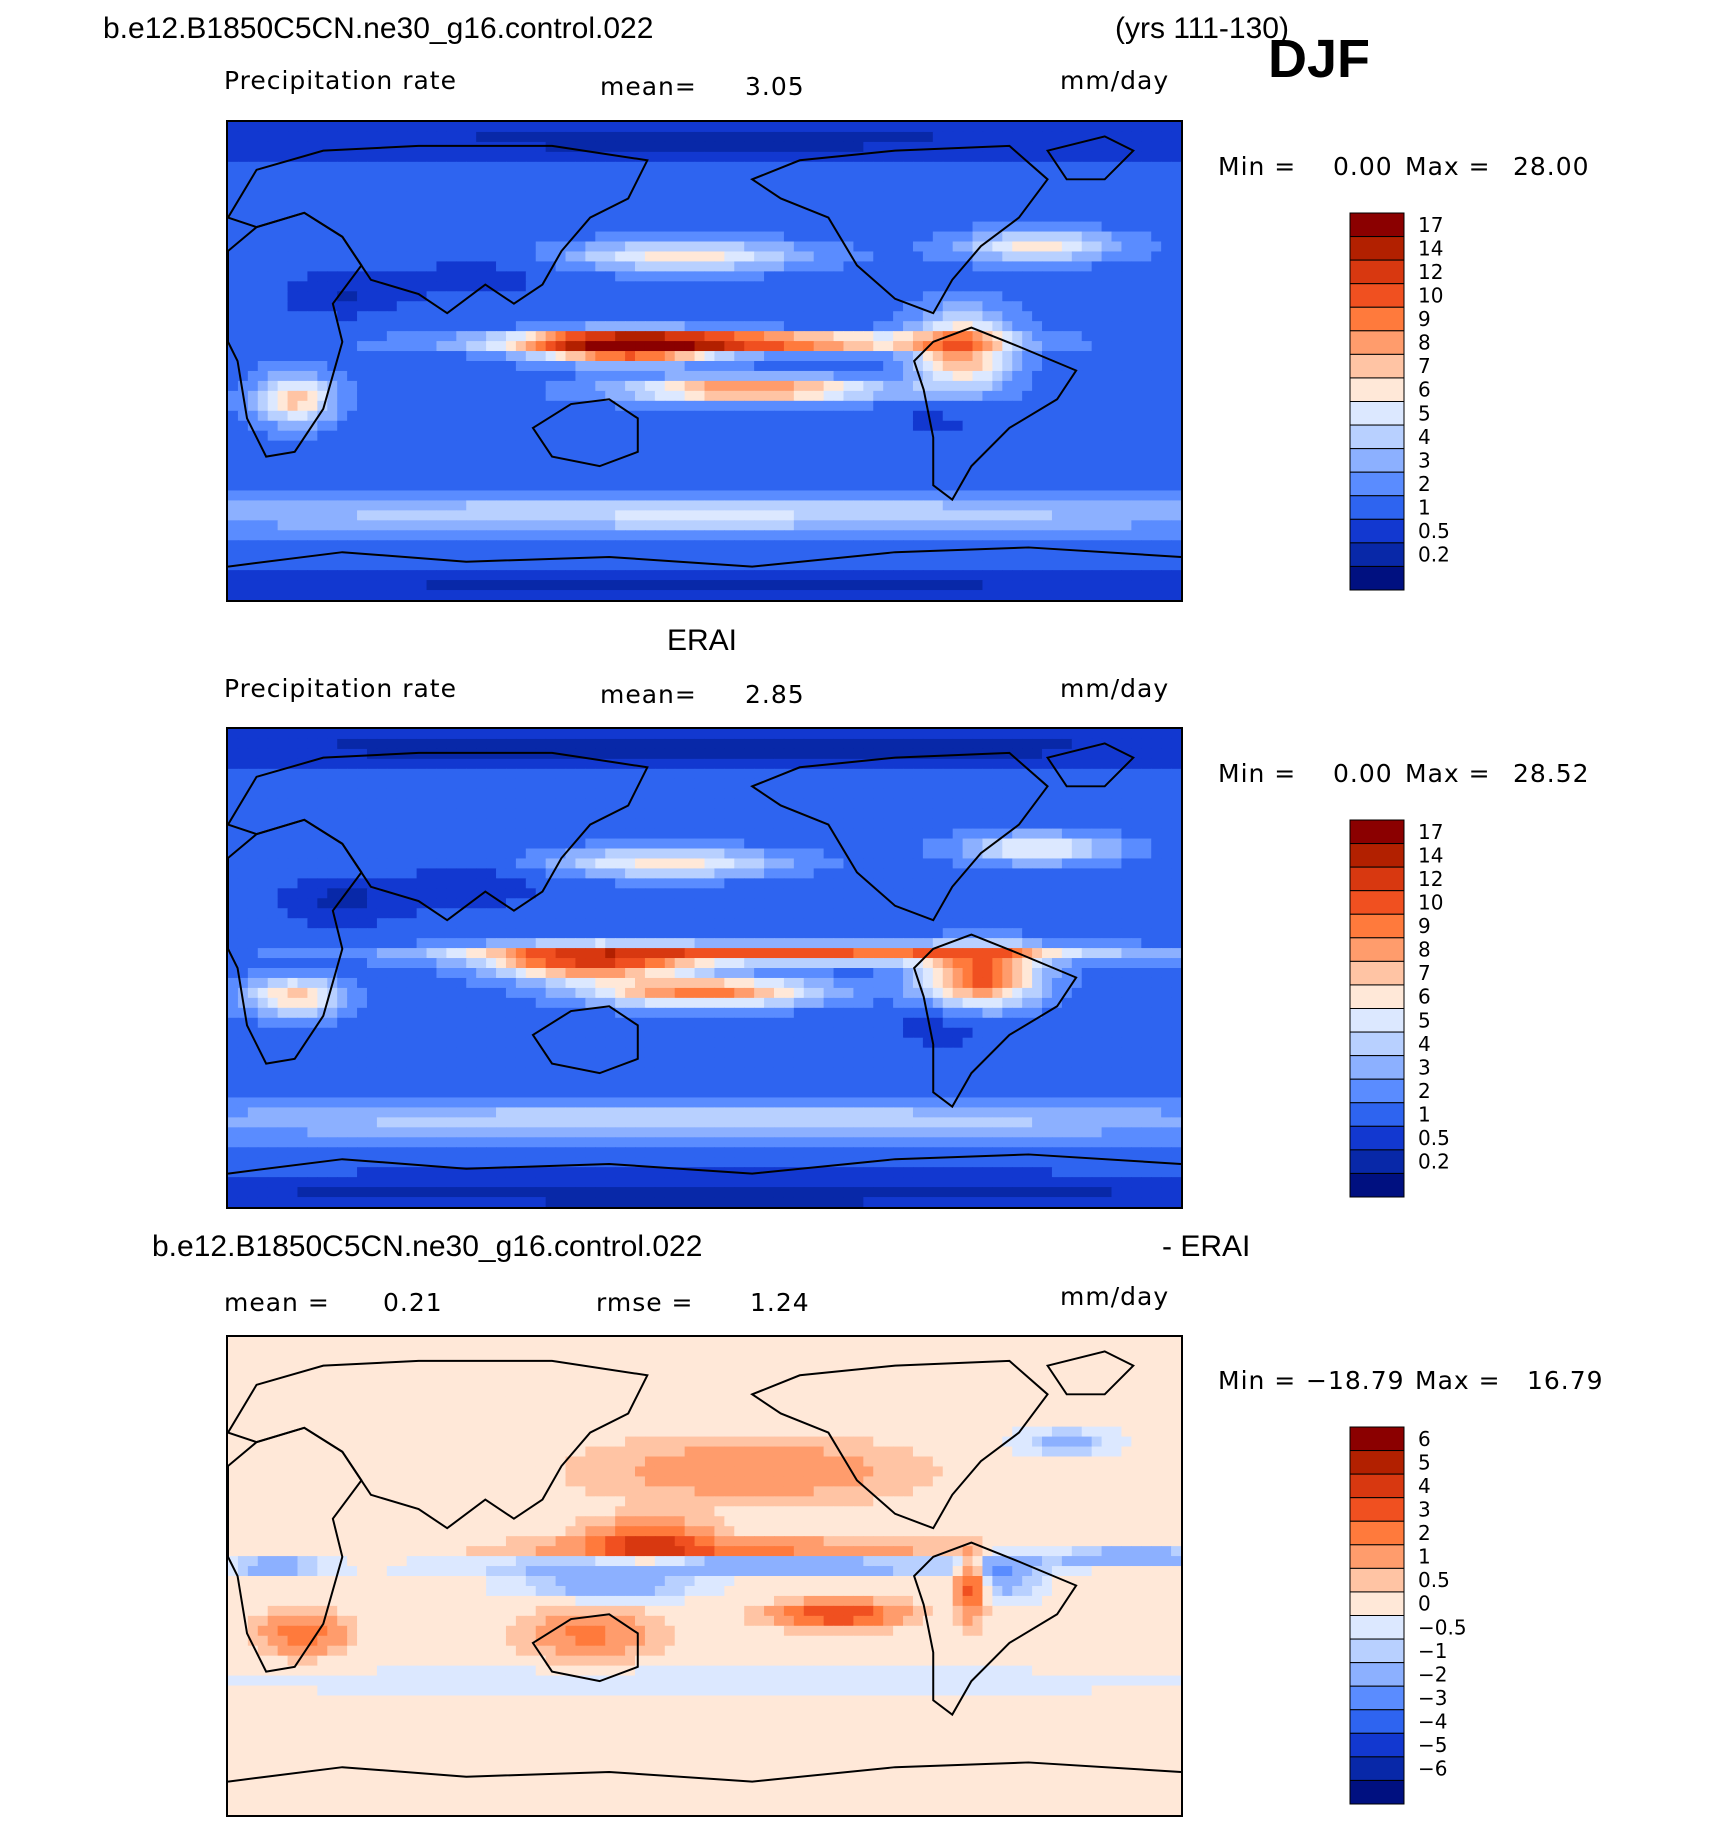 The width and height of the screenshot is (1710, 1831). Describe the element at coordinates (1551, 773) in the screenshot. I see `panel2-max-value: 28.52` at that location.